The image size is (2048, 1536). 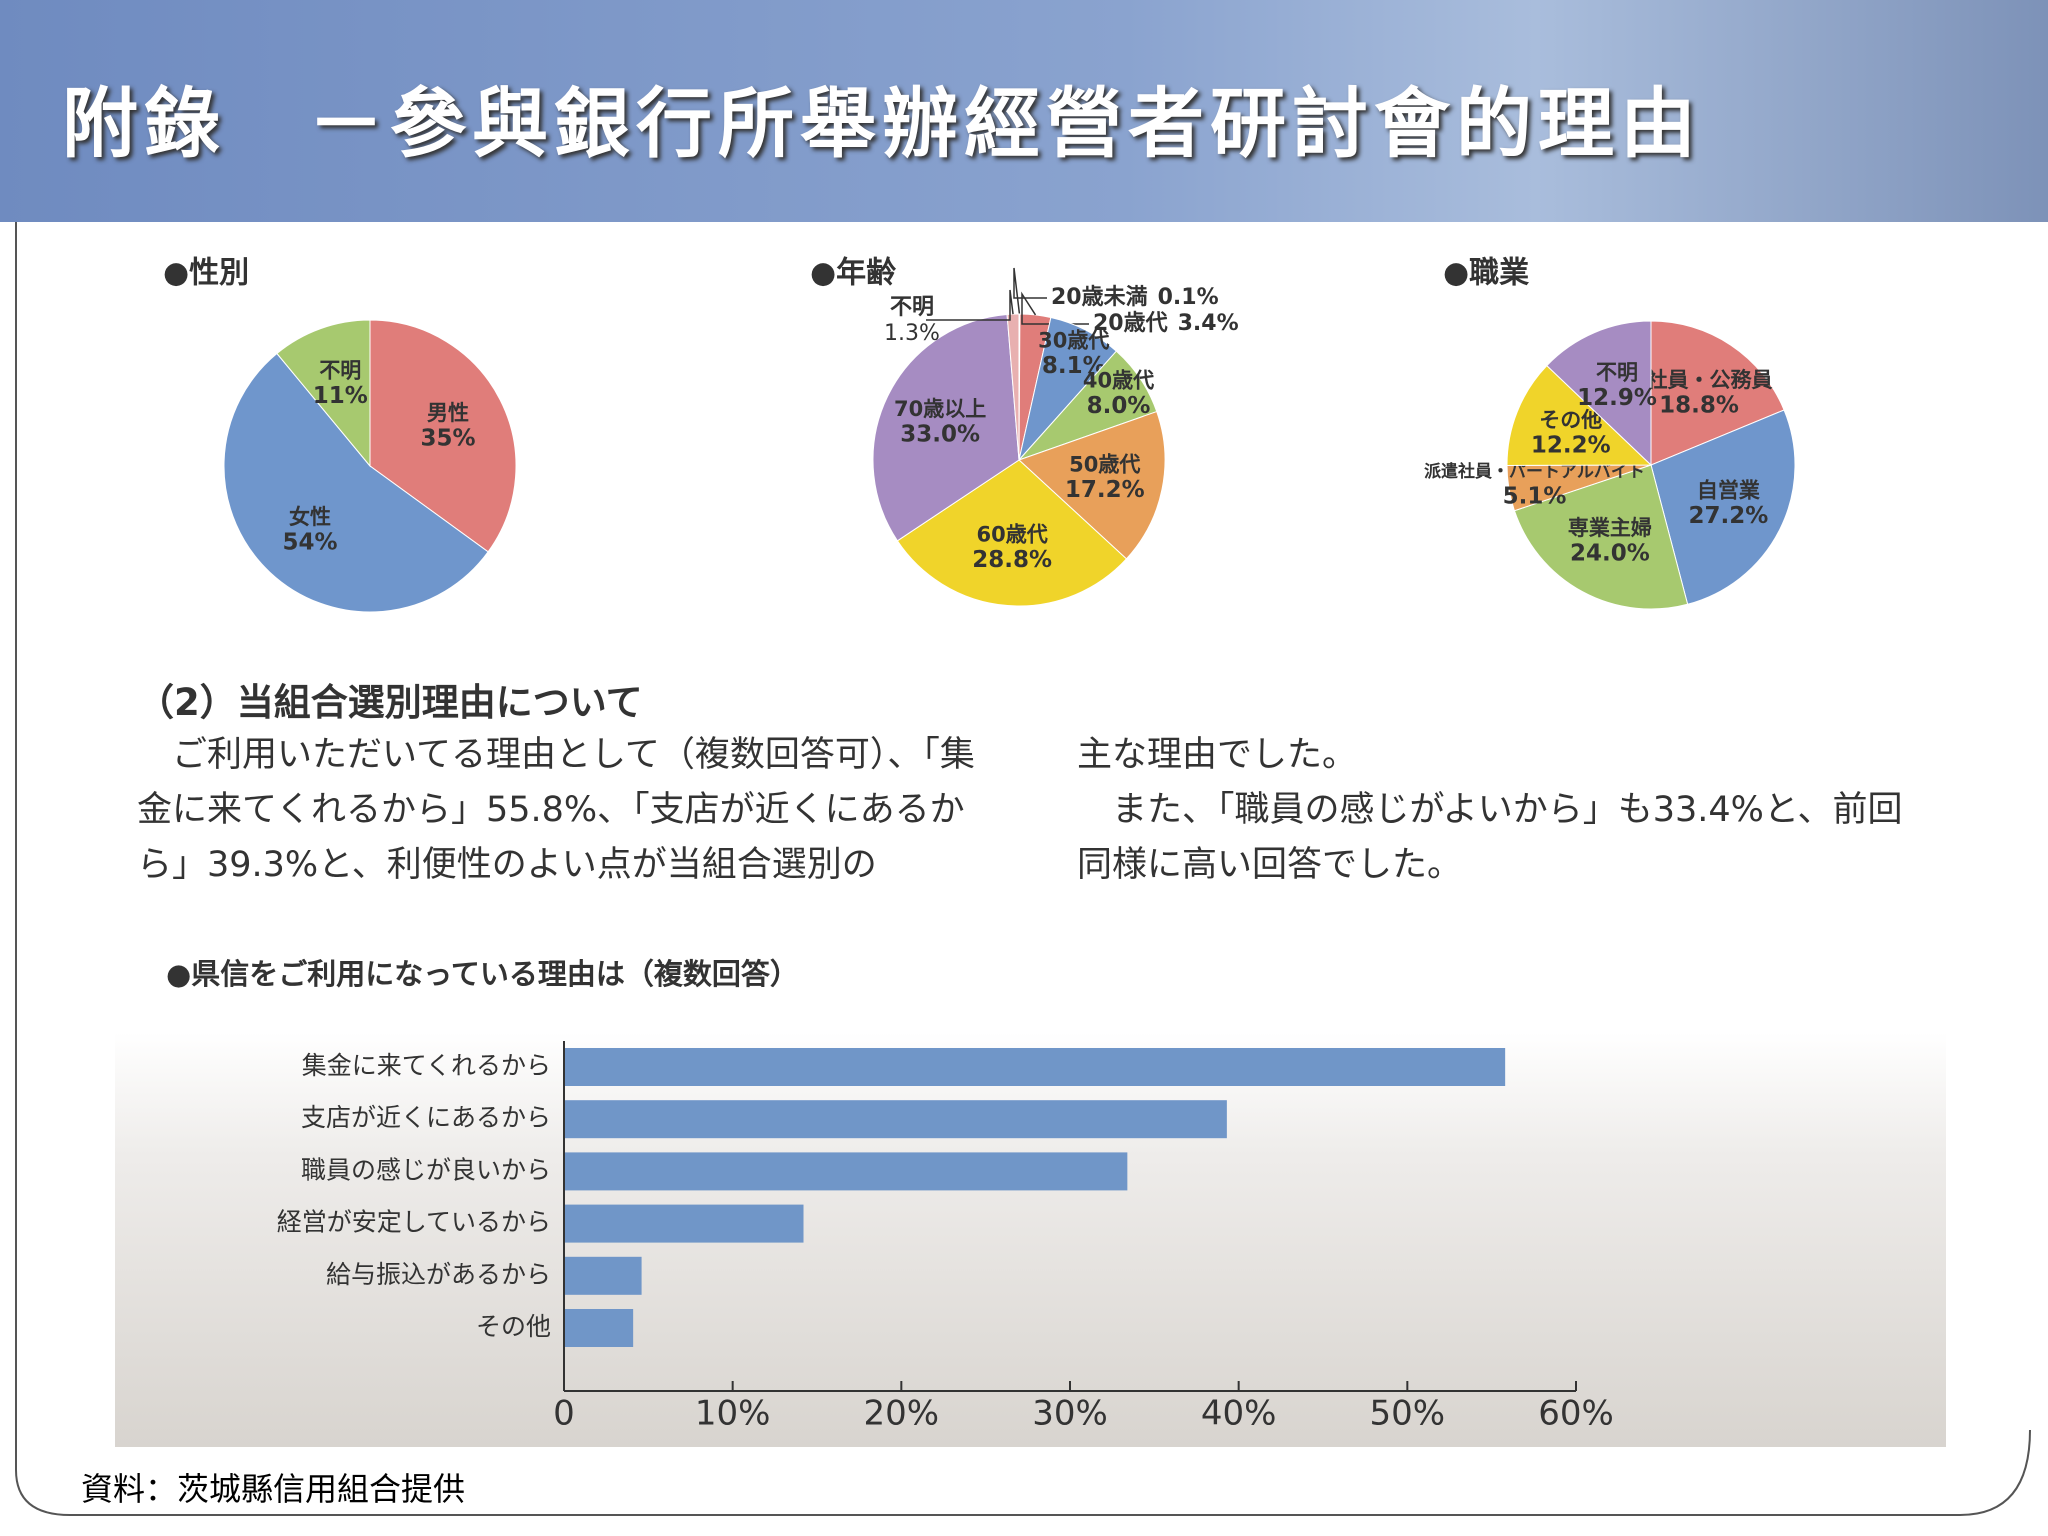 I want to click on slice-label: 20歳未満 0.1%, so click(x=1135, y=297).